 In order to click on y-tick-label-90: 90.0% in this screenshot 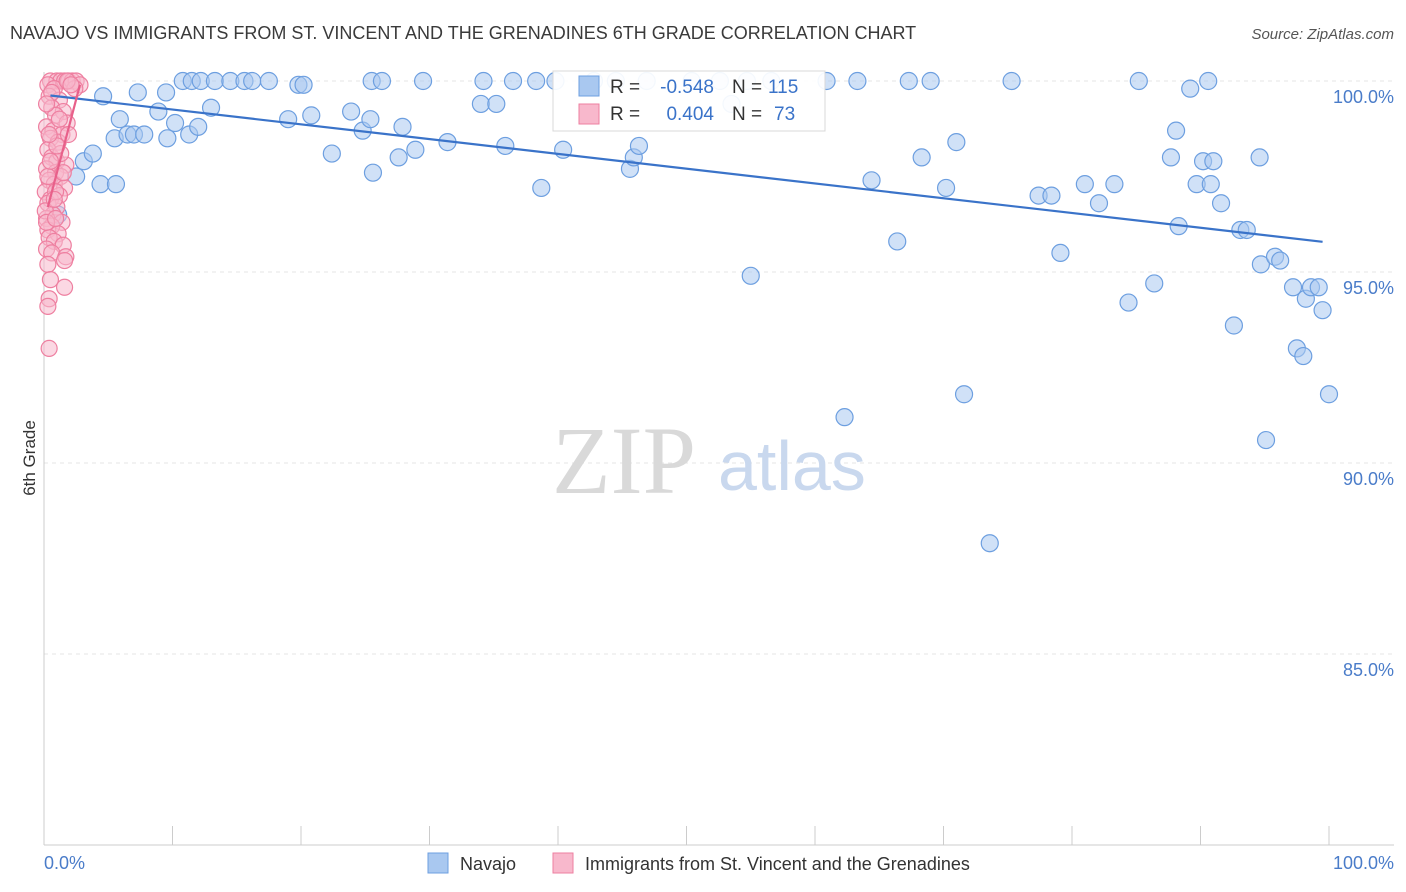, I will do `click(1368, 479)`.